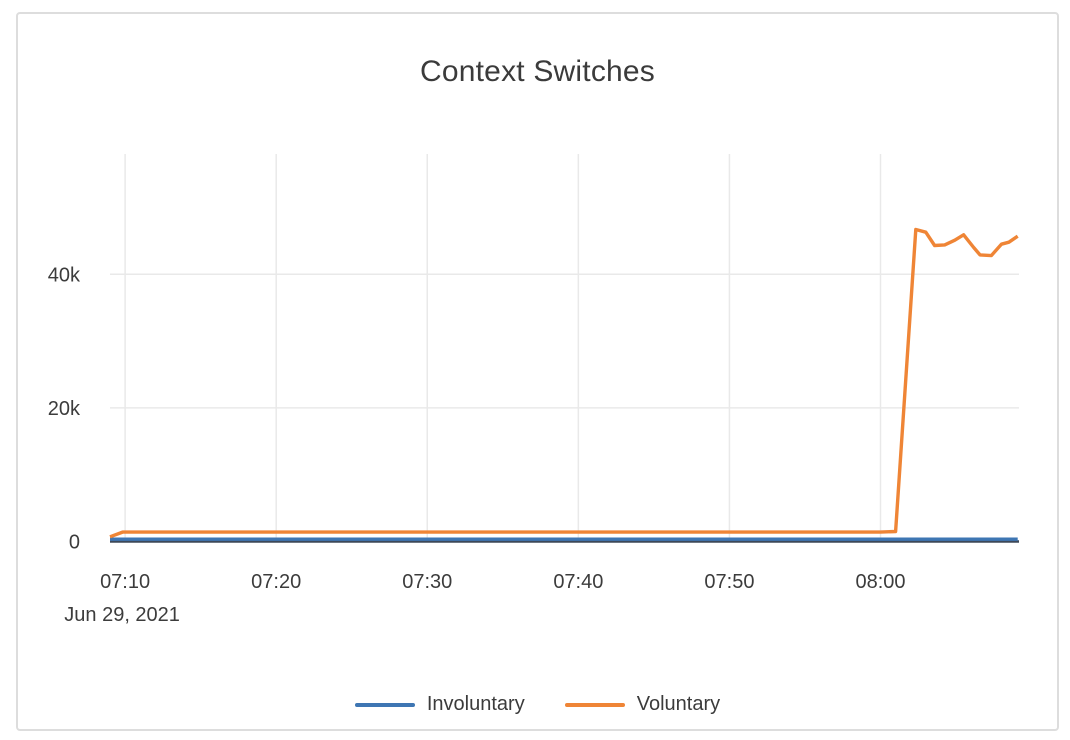  What do you see at coordinates (125, 582) in the screenshot?
I see `x-tick-label: 07:10` at bounding box center [125, 582].